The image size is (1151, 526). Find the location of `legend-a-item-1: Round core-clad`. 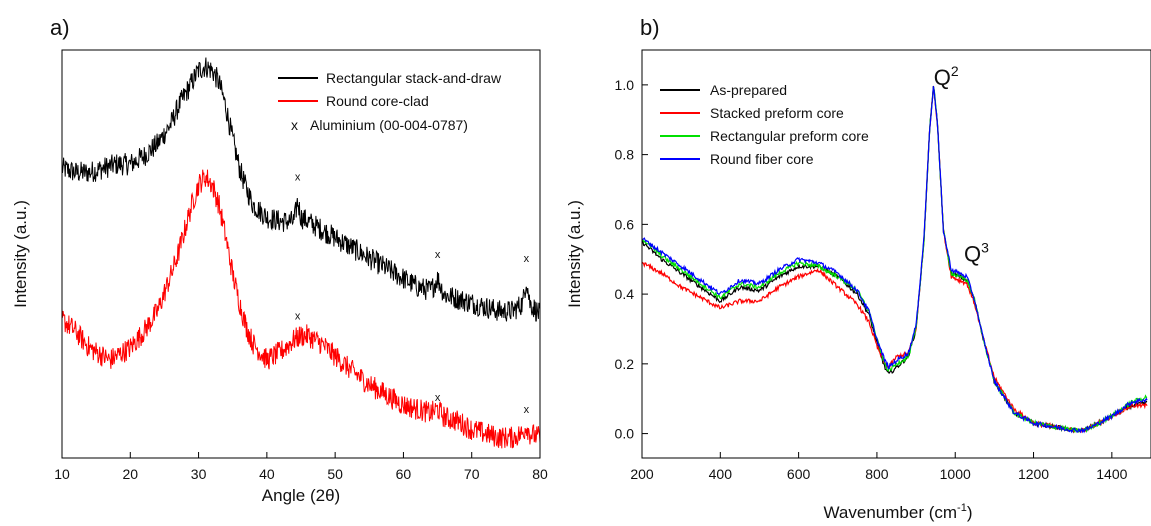

legend-a-item-1: Round core-clad is located at coordinates (377, 101).